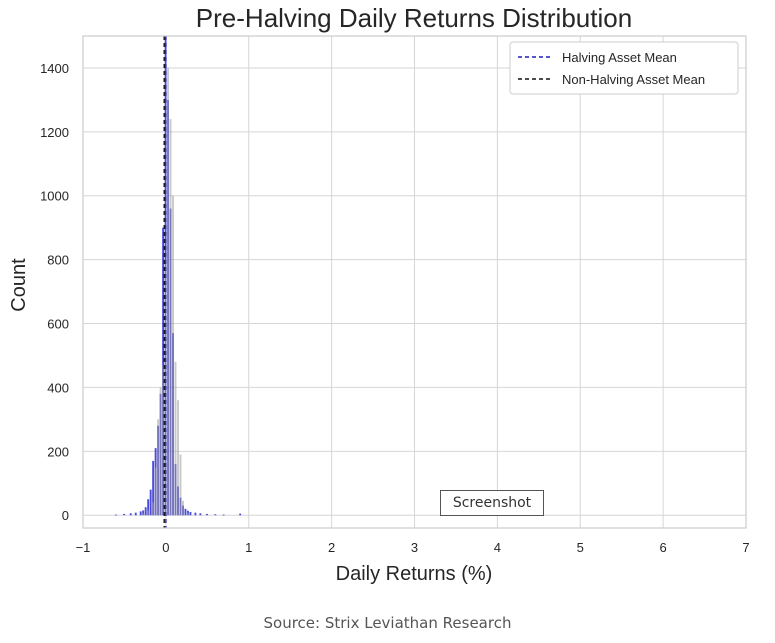  I want to click on histogram-bars, so click(178, 276).